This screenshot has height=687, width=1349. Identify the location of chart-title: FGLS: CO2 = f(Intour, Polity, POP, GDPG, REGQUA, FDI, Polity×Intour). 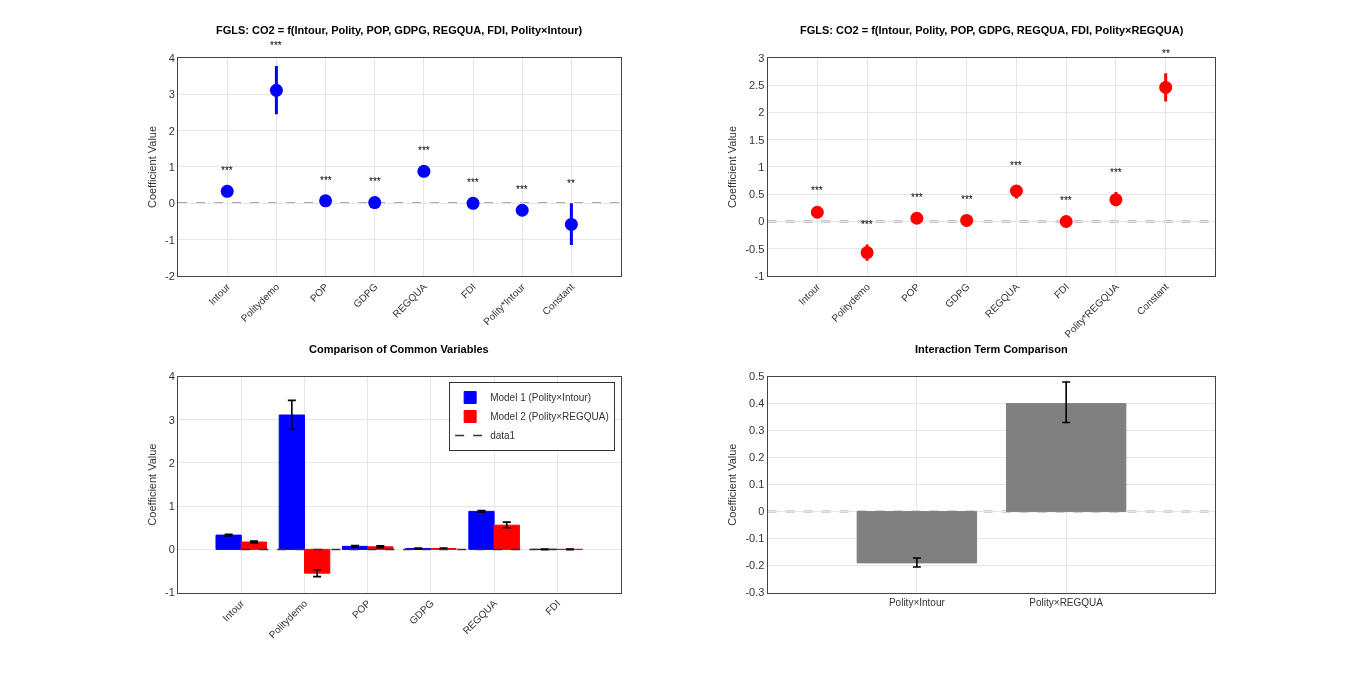
(399, 30).